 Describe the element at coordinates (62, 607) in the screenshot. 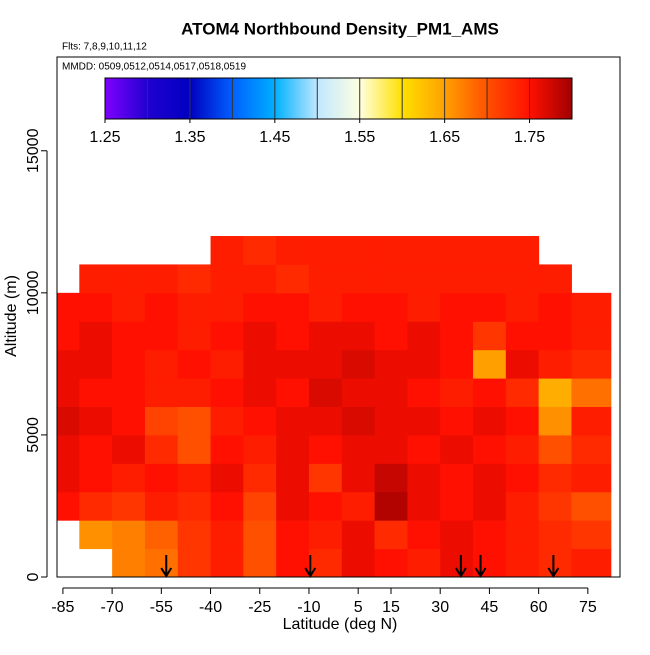

I see `x-tick-label: -85` at that location.